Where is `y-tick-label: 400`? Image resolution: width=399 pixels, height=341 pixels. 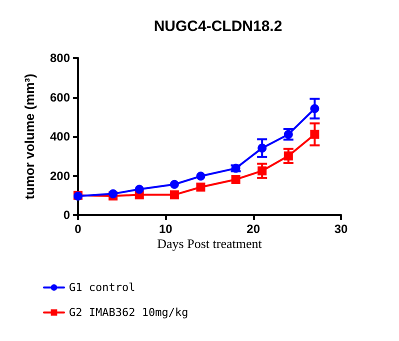 y-tick-label: 400 is located at coordinates (60, 137).